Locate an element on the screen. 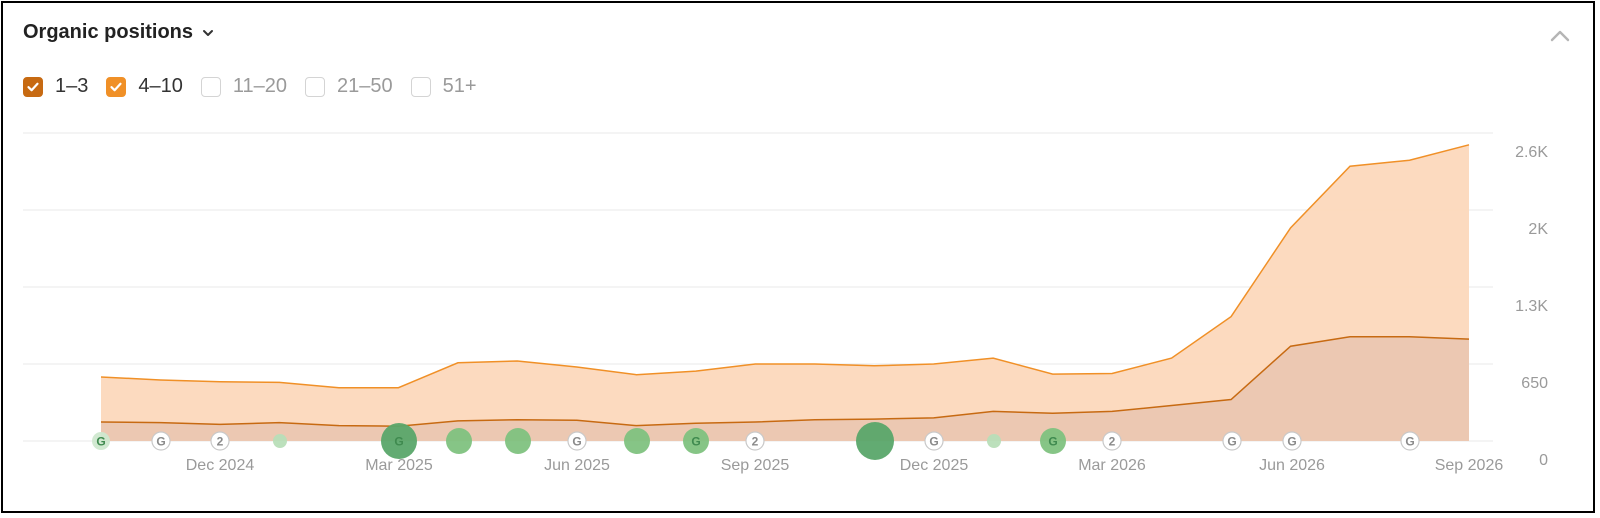  y-tick-label: 2.6K is located at coordinates (1531, 152).